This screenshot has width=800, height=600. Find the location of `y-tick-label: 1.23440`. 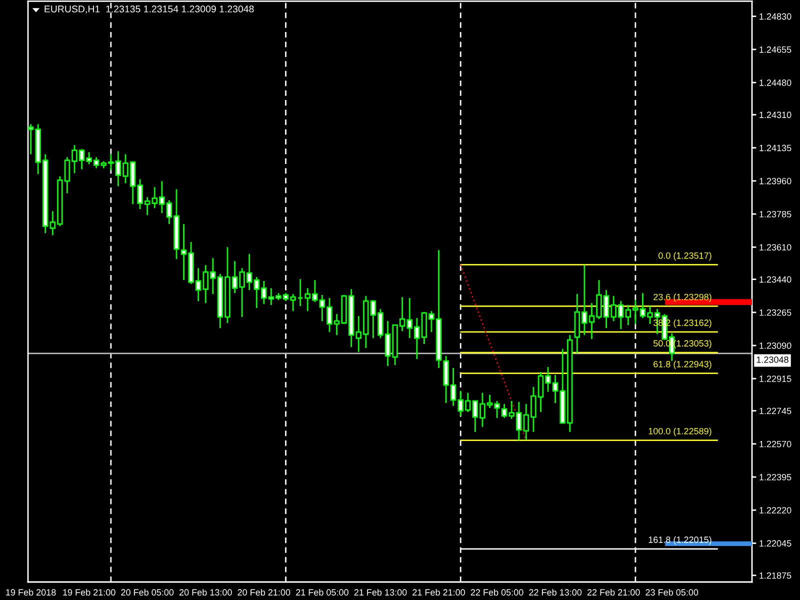

y-tick-label: 1.23440 is located at coordinates (776, 279).